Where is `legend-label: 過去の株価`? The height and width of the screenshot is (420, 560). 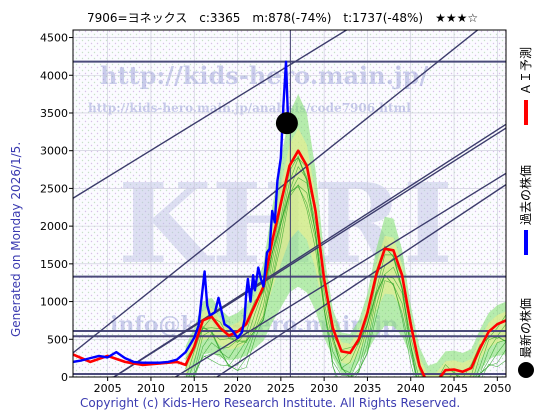 legend-label: 過去の株価 is located at coordinates (525, 195).